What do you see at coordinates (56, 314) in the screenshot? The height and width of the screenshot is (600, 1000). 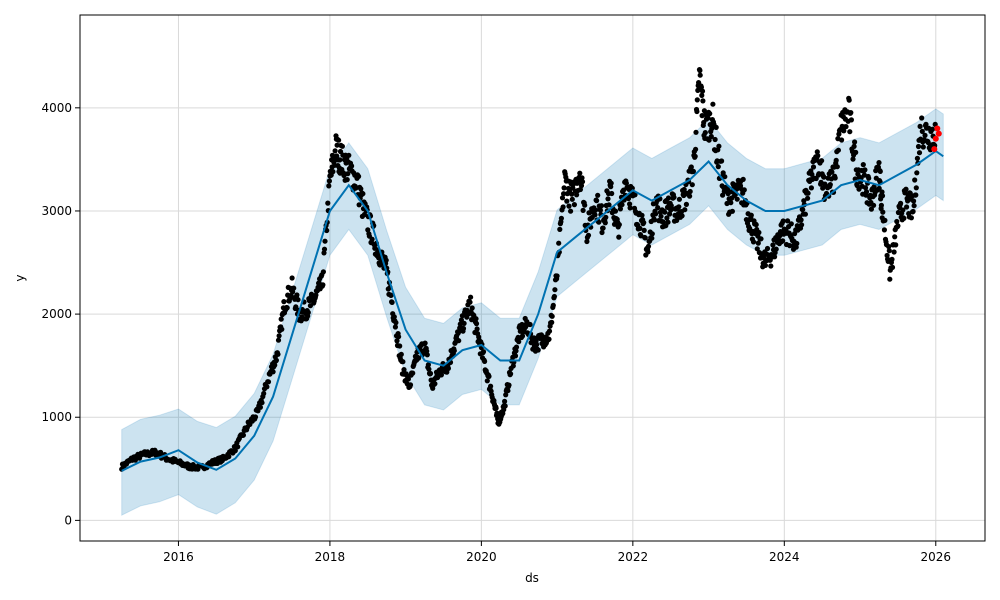 I see `y-tick-label: 2000` at bounding box center [56, 314].